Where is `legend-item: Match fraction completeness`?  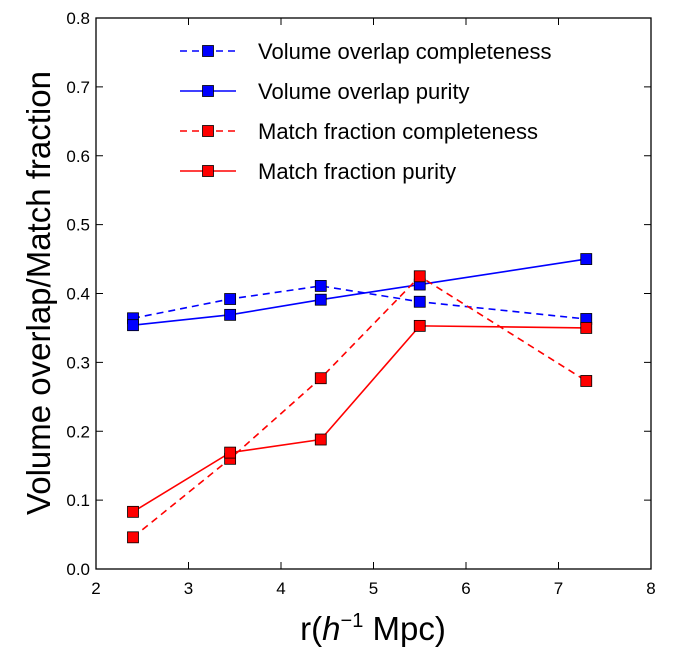 legend-item: Match fraction completeness is located at coordinates (359, 131).